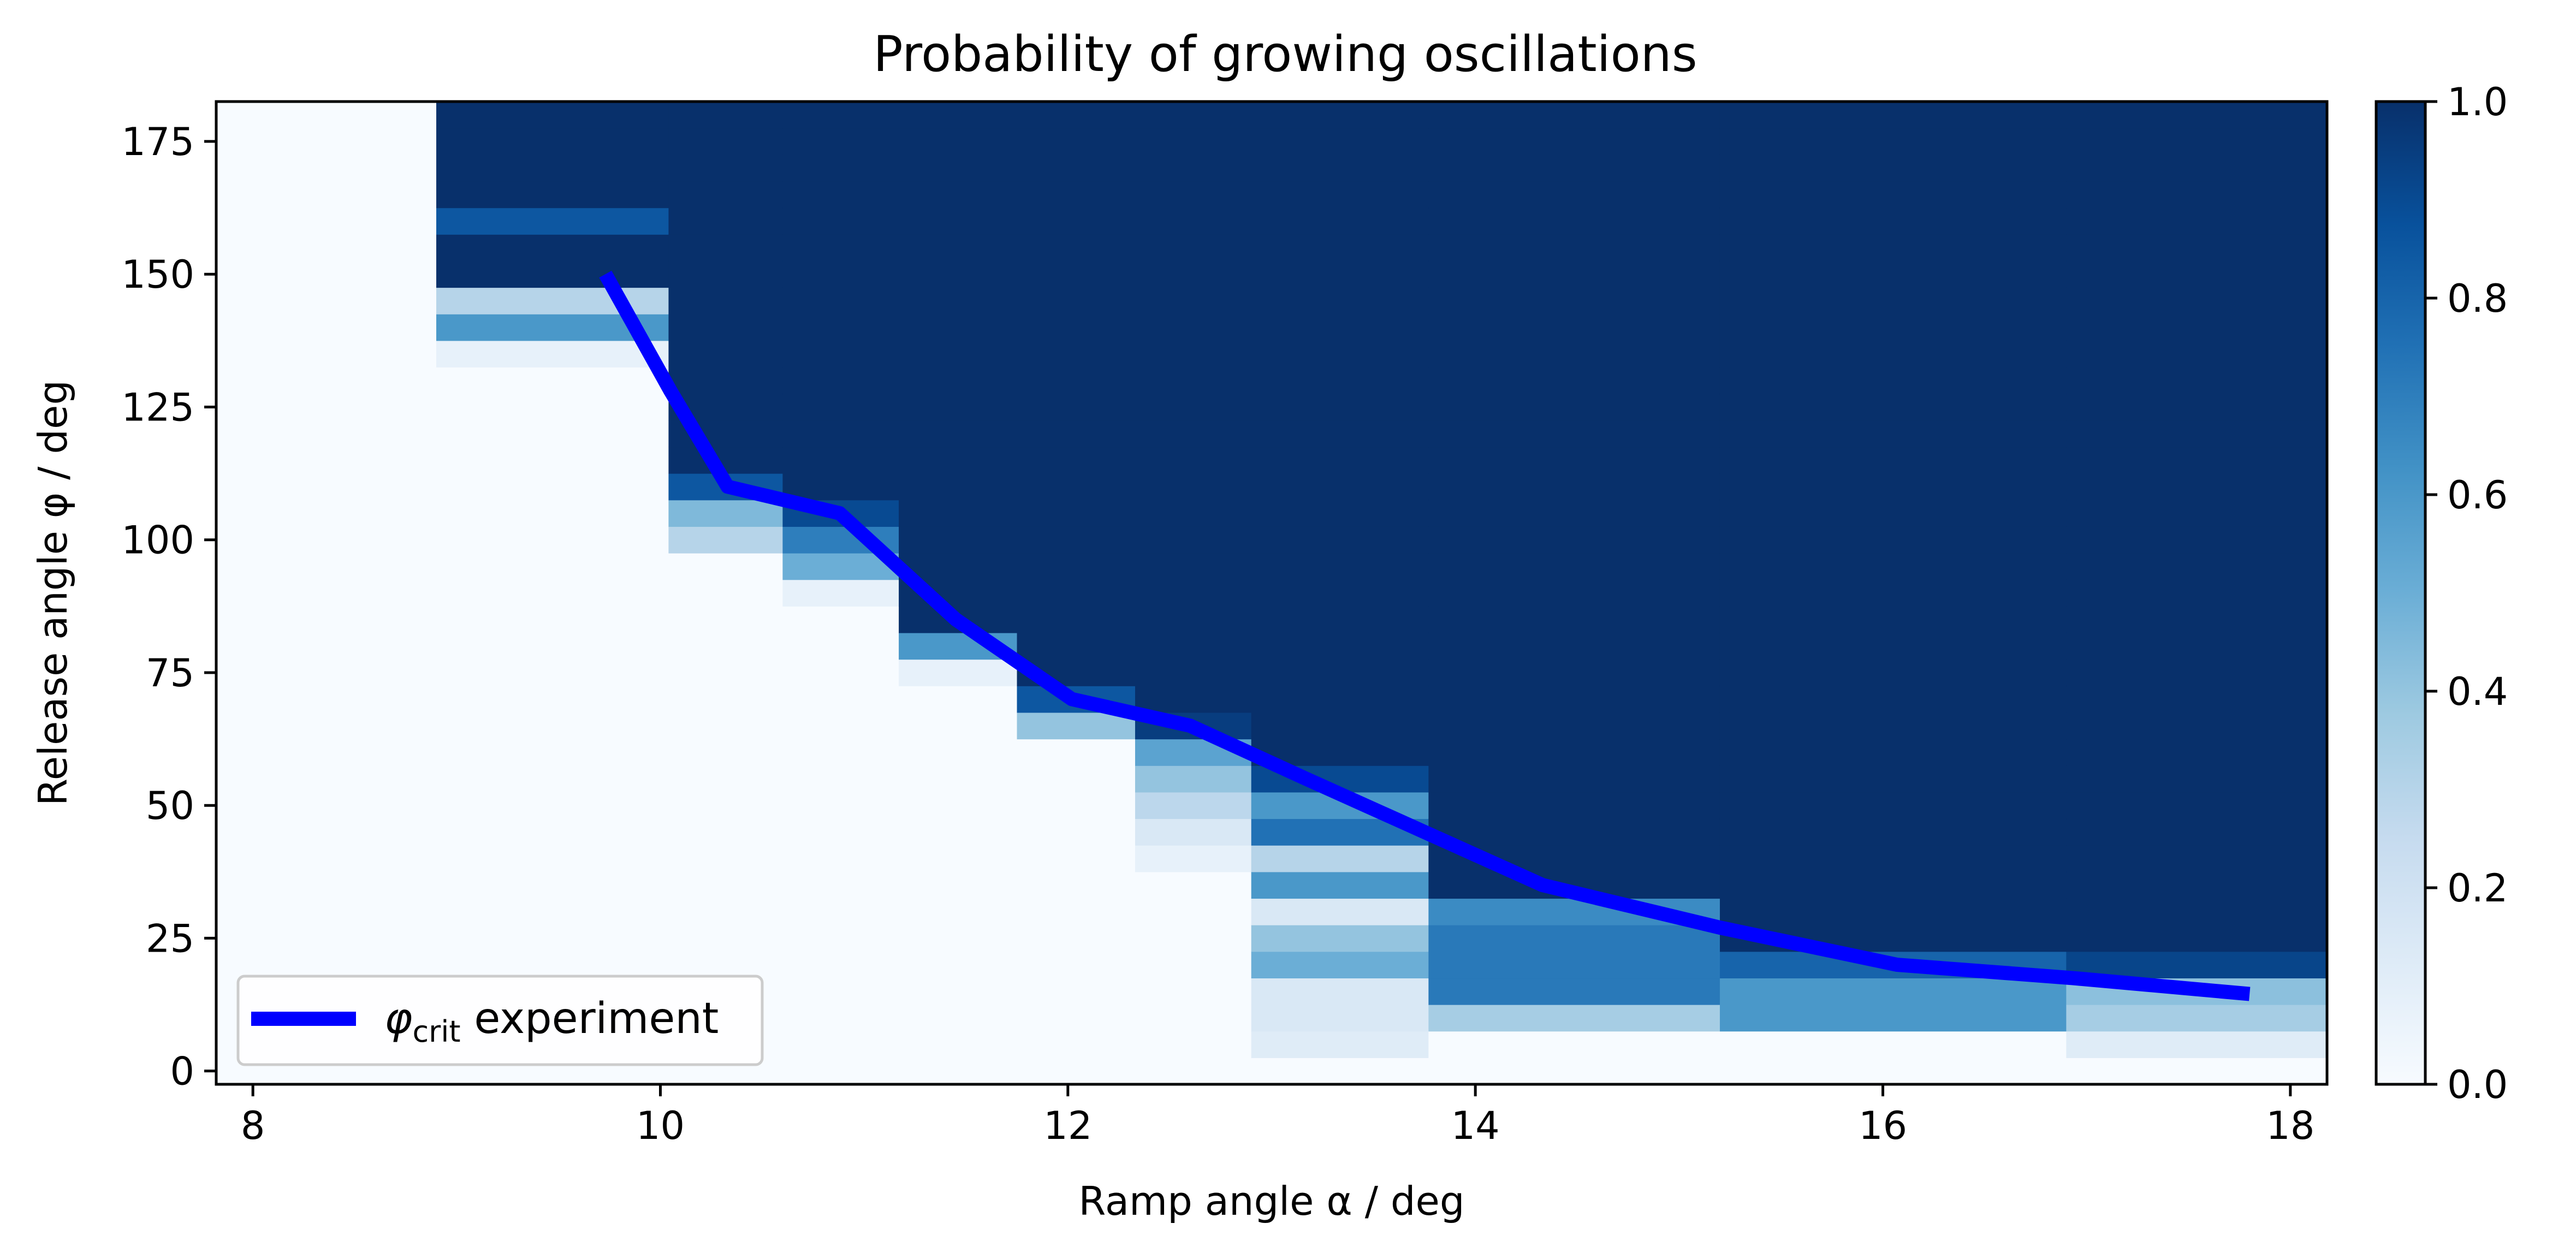  What do you see at coordinates (958, 673) in the screenshot?
I see `heatmap-cell-c4-r75` at bounding box center [958, 673].